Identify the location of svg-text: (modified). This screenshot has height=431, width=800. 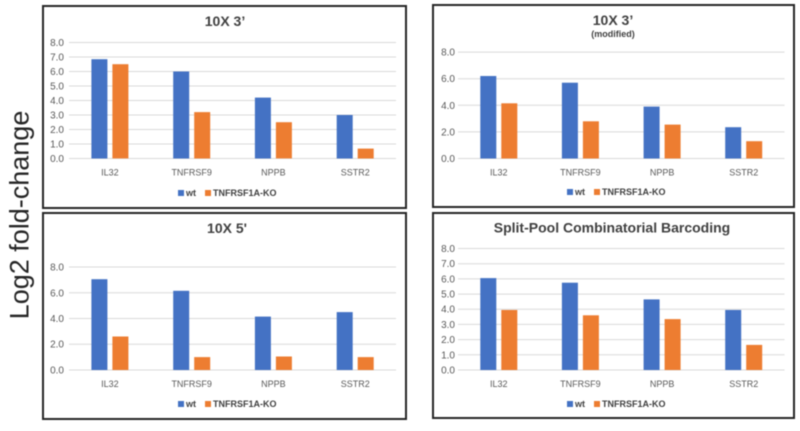
(613, 34).